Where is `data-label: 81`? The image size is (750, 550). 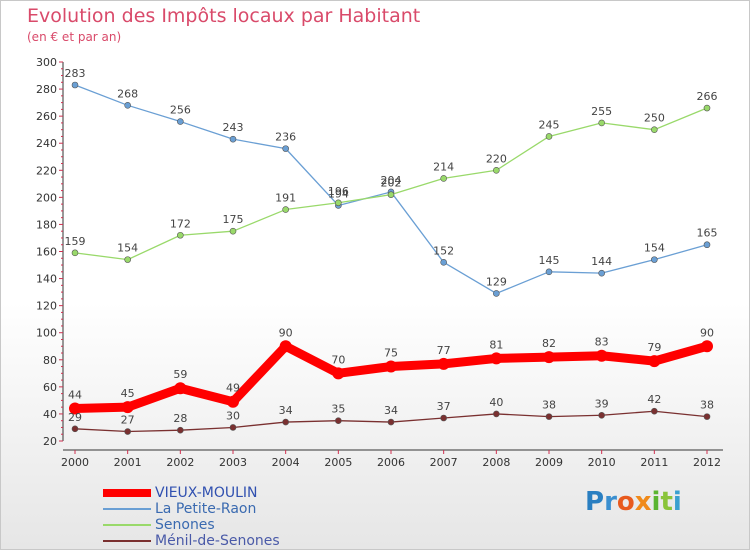 data-label: 81 is located at coordinates (496, 344).